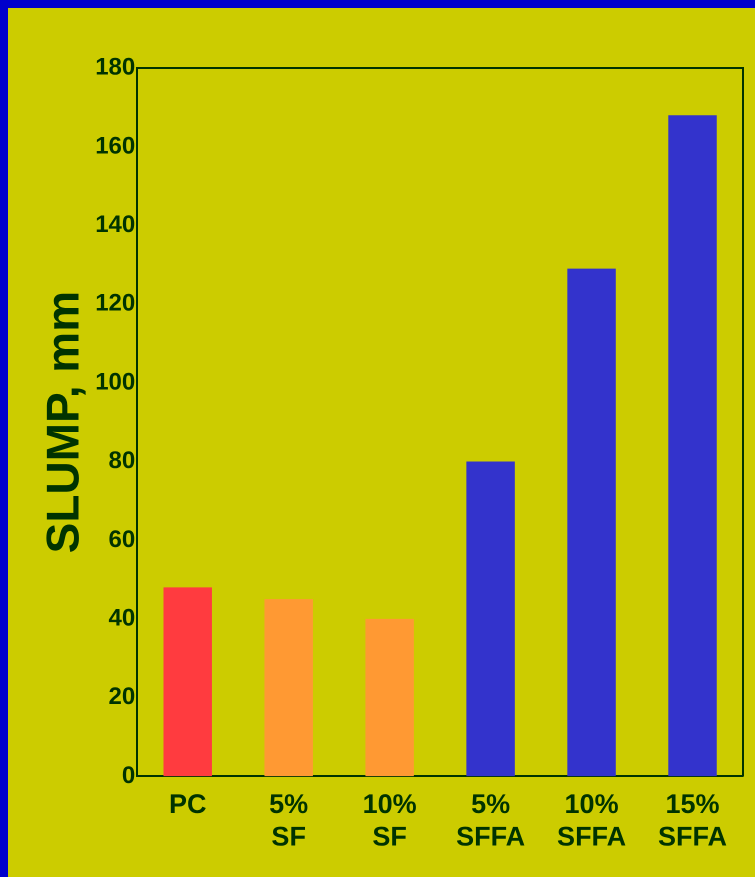 Image resolution: width=755 pixels, height=877 pixels. What do you see at coordinates (591, 820) in the screenshot?
I see `x-tick-label: 10% SFFA` at bounding box center [591, 820].